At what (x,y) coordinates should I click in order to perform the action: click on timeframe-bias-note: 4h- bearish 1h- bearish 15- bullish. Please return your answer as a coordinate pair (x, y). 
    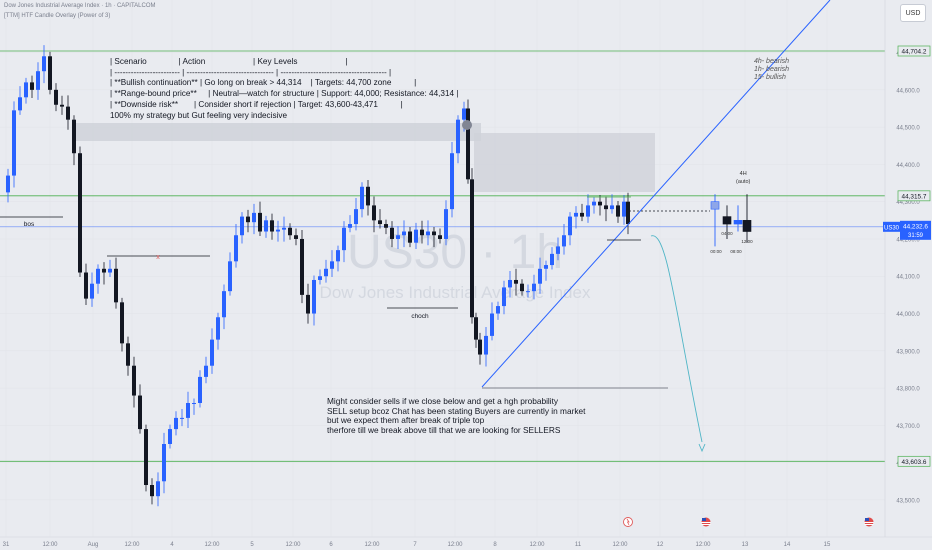
    Looking at the image, I should click on (771, 70).